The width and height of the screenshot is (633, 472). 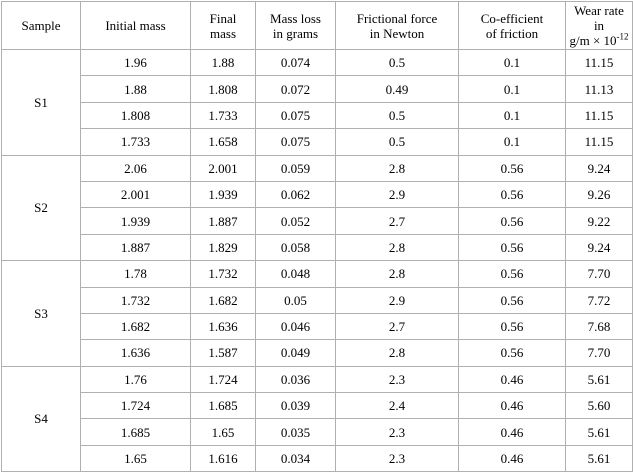 I want to click on header-text: Mass loss, so click(x=295, y=18).